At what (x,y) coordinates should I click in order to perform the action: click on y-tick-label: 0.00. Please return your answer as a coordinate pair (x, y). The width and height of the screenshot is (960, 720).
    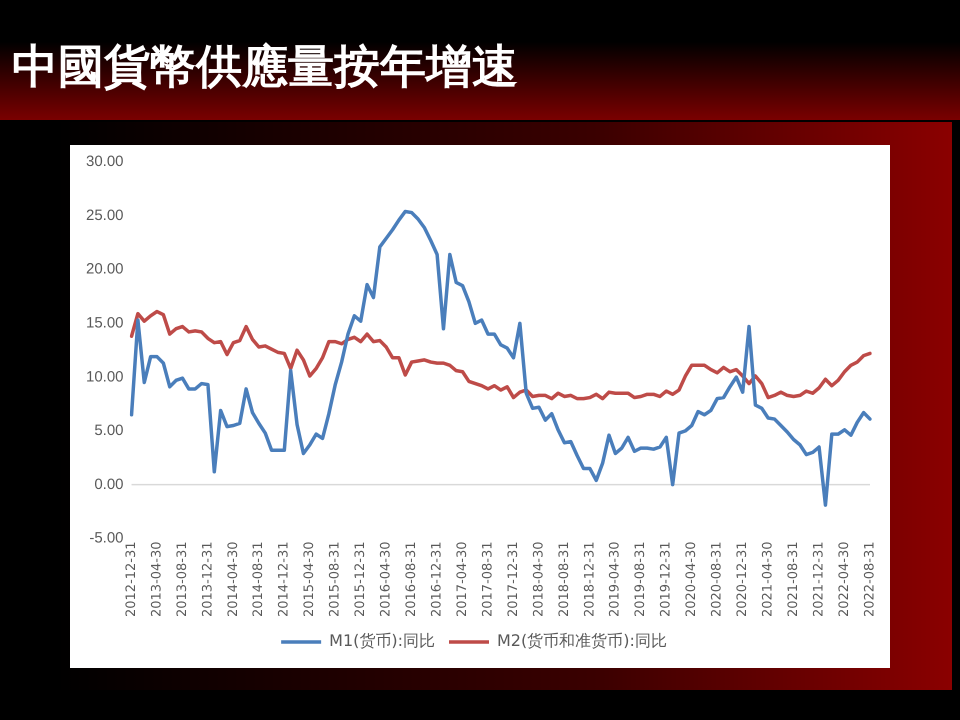
    Looking at the image, I should click on (109, 484).